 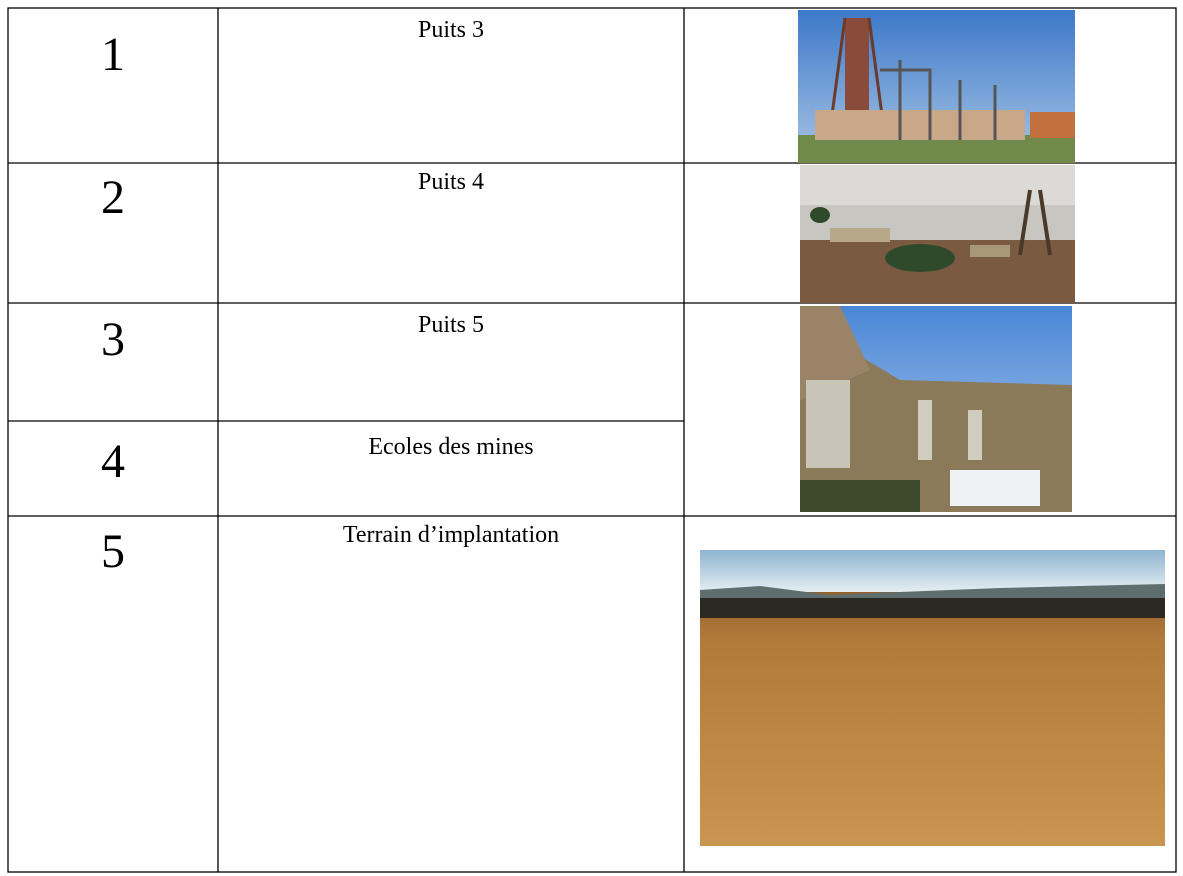 What do you see at coordinates (451, 535) in the screenshot?
I see `row-label: Terrain d’implantation` at bounding box center [451, 535].